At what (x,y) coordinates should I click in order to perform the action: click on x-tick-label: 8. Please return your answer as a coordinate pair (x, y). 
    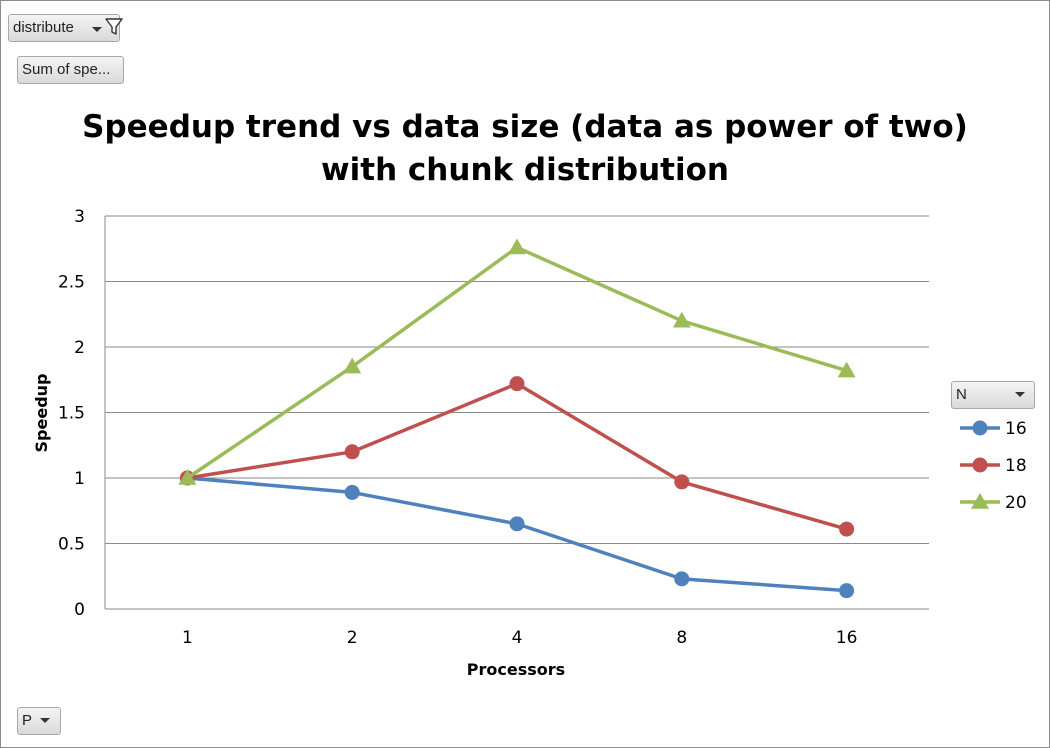
    Looking at the image, I should click on (681, 638).